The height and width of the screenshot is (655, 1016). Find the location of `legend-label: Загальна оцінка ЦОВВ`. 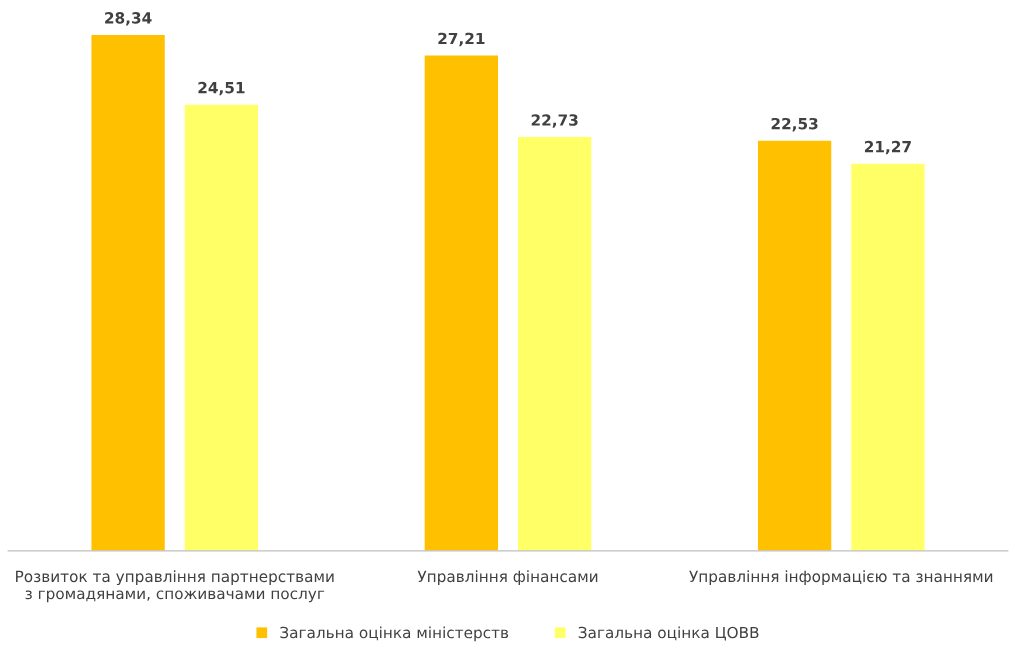

legend-label: Загальна оцінка ЦОВВ is located at coordinates (668, 633).